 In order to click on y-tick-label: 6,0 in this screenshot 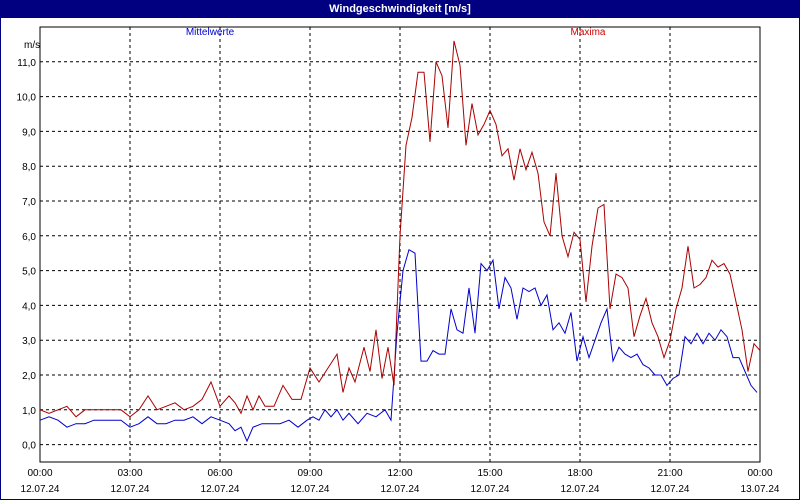, I will do `click(29, 237)`.